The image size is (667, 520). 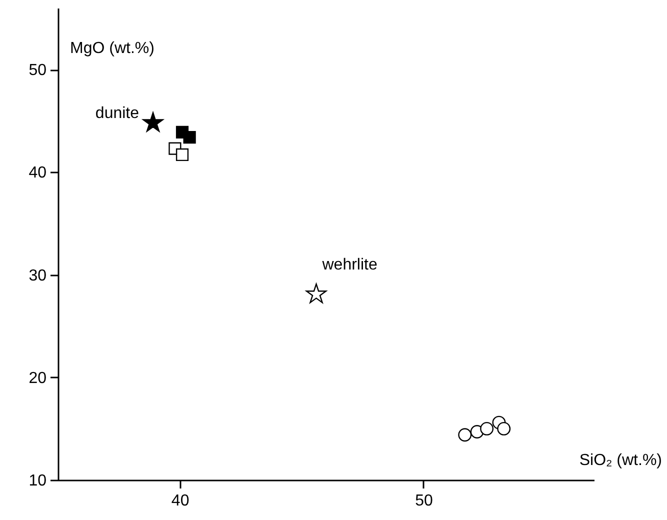 I want to click on y-tick-label: 20, so click(x=37, y=378).